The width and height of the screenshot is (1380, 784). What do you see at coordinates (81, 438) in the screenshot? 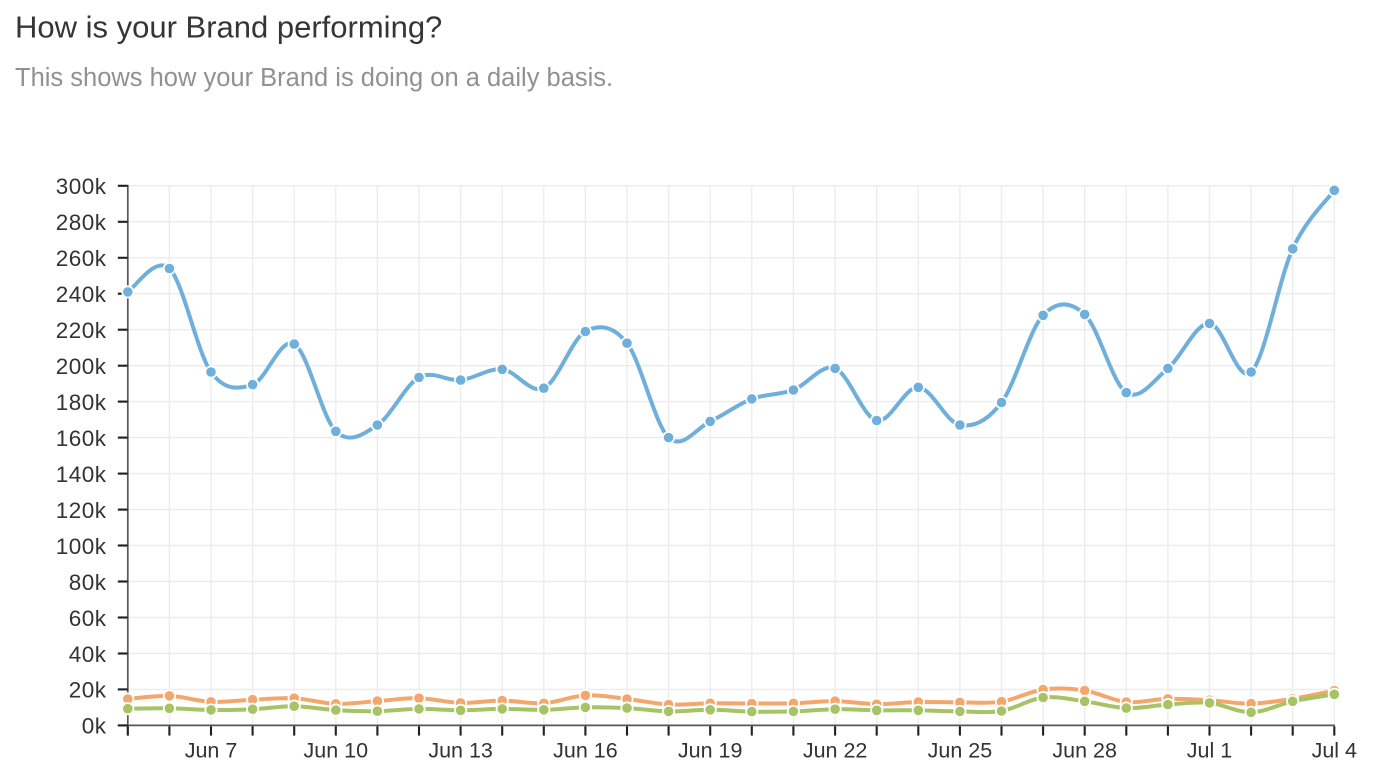
I see `svg-text: 160k` at bounding box center [81, 438].